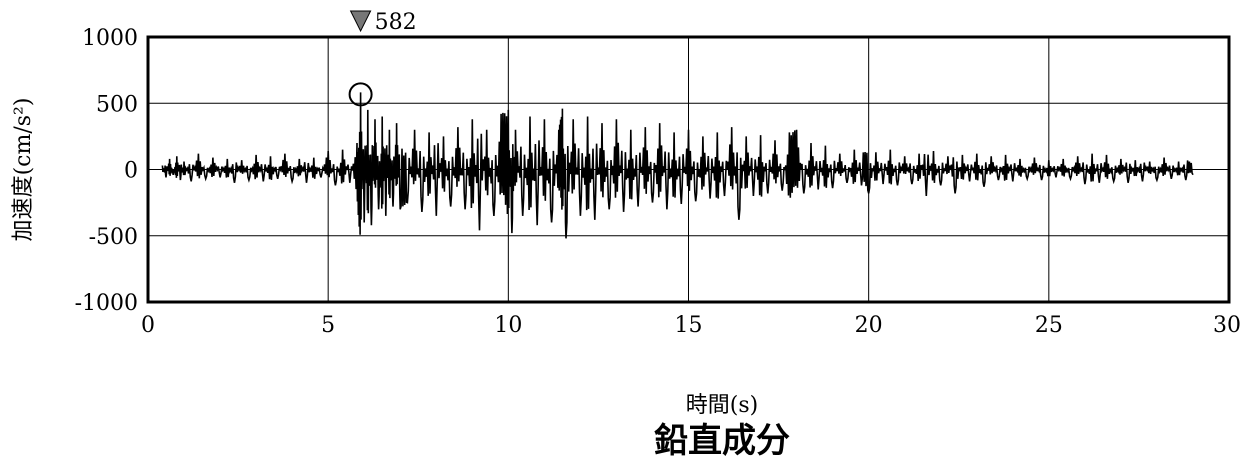  I want to click on x-tick-labels: 0 5 10 15 20 25 30, so click(691, 325).